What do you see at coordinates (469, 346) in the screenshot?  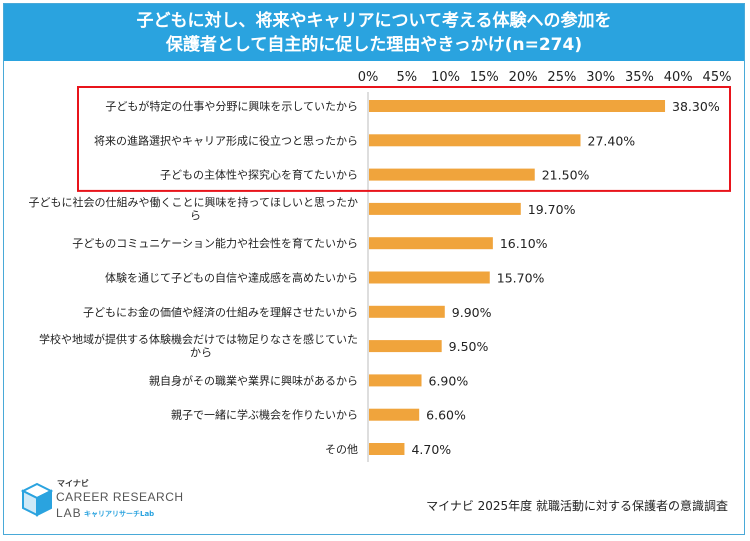 I see `data-label: 9.50%` at bounding box center [469, 346].